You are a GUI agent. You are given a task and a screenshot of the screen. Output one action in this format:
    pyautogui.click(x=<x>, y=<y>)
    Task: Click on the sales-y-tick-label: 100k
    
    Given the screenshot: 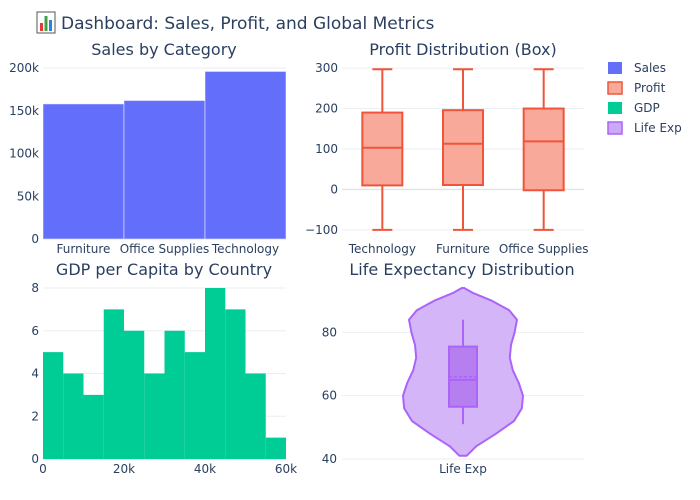 What is the action you would take?
    pyautogui.click(x=24, y=154)
    